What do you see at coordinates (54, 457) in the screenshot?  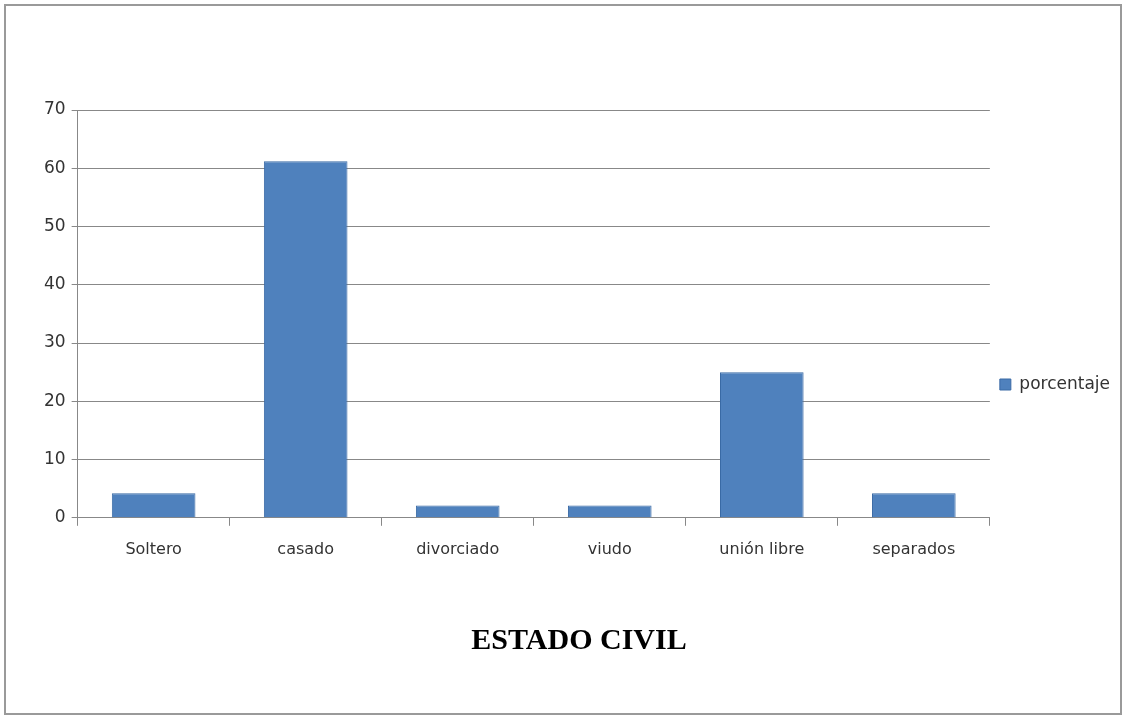 I see `y-tick-label: 10` at bounding box center [54, 457].